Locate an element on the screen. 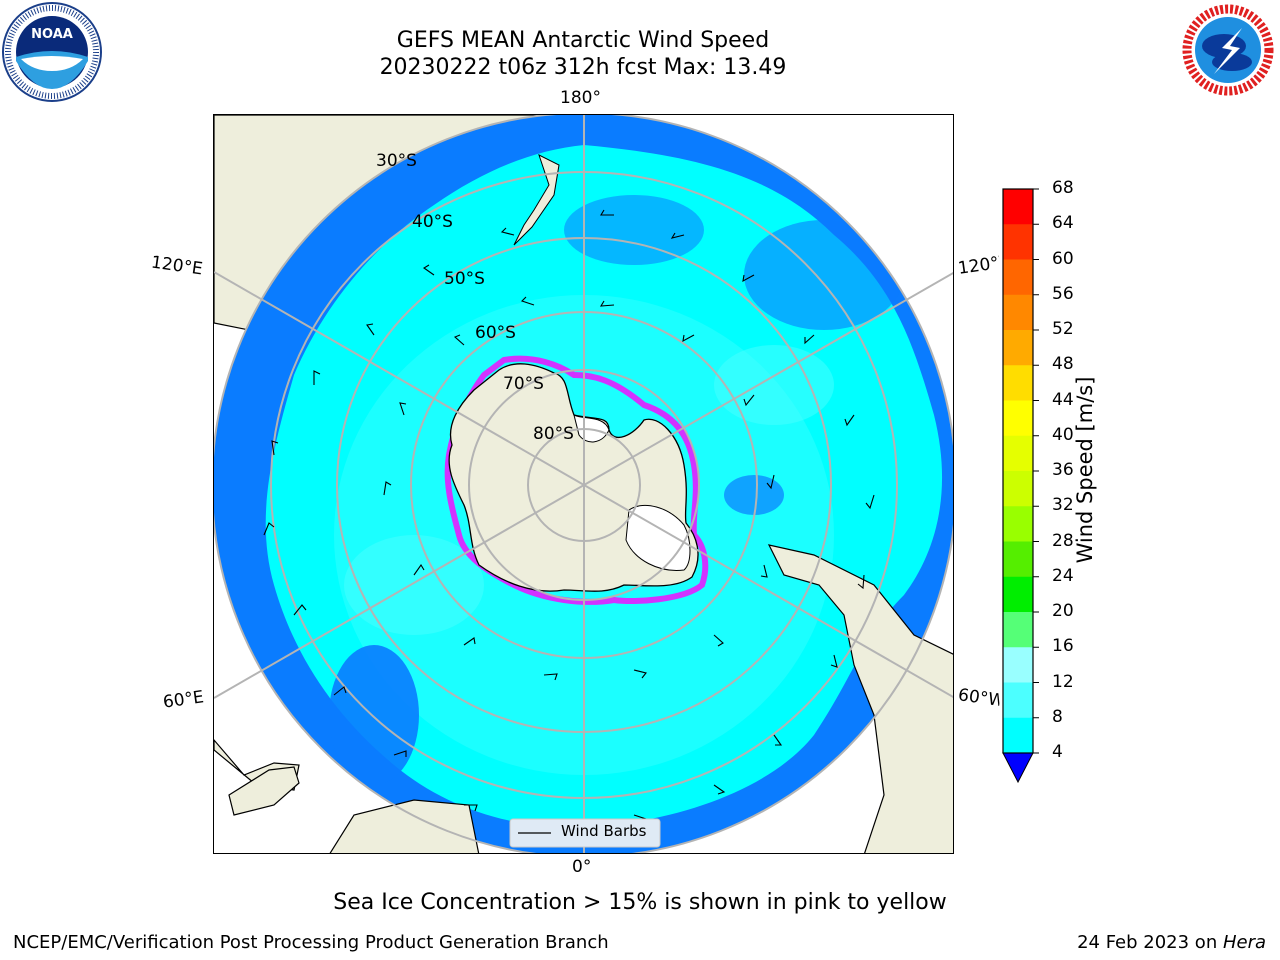 The image size is (1280, 960). colorbar-tick-label: 44 is located at coordinates (1063, 399).